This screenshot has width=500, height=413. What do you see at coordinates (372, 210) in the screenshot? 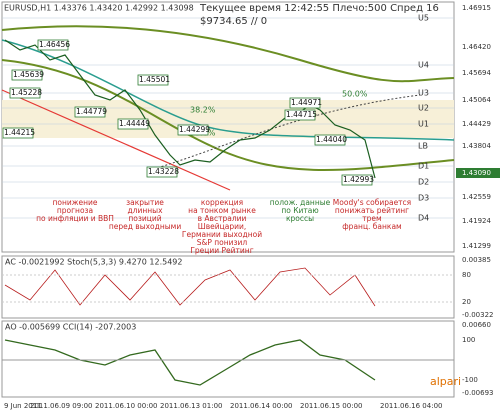
I see `annotation: понижать рейтинг` at bounding box center [372, 210].